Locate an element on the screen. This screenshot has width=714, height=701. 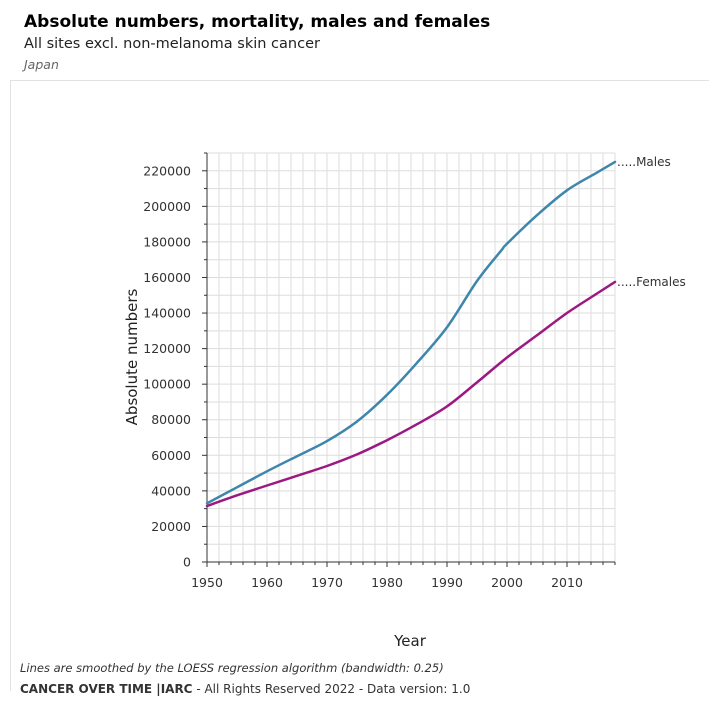
y-tick-label: 140000 is located at coordinates (167, 313).